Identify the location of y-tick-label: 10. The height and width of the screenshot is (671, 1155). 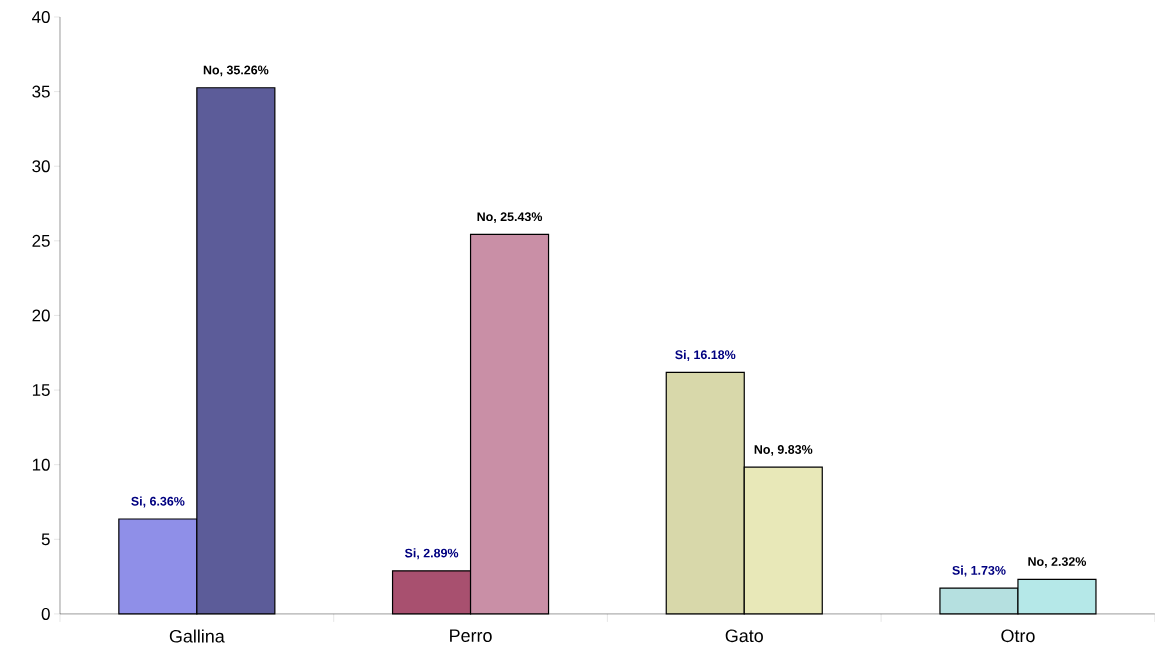
(41, 464).